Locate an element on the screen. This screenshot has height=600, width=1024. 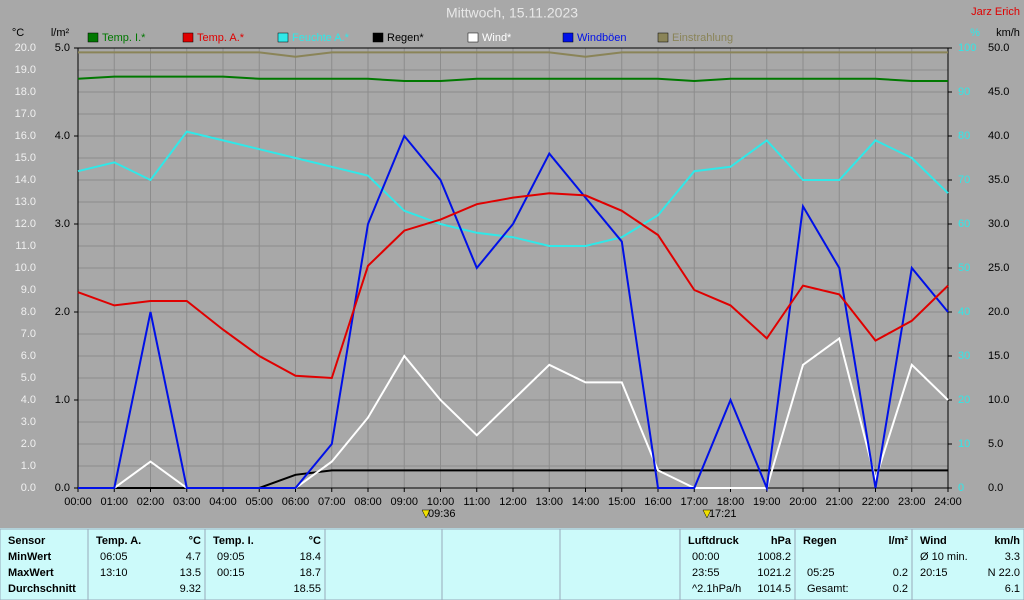
table-cell-text: 05:25 is located at coordinates (821, 573).